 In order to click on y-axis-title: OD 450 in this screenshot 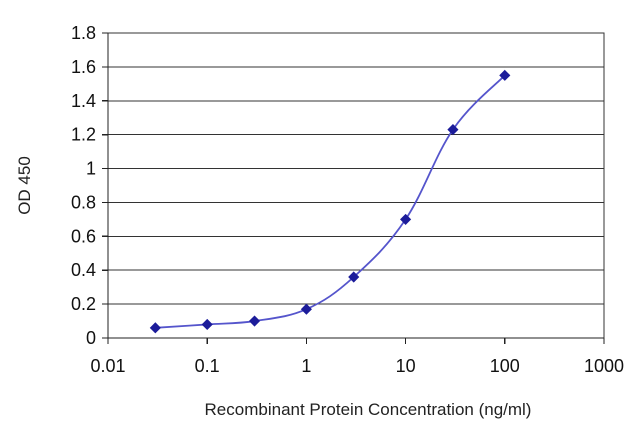, I will do `click(24, 185)`.